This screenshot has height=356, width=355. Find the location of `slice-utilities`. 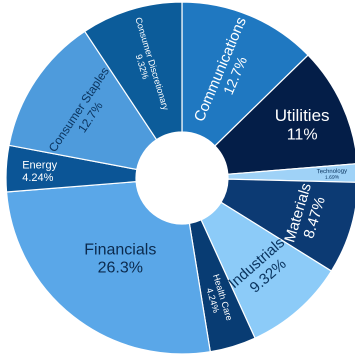

slice-utilities is located at coordinates (284, 114).